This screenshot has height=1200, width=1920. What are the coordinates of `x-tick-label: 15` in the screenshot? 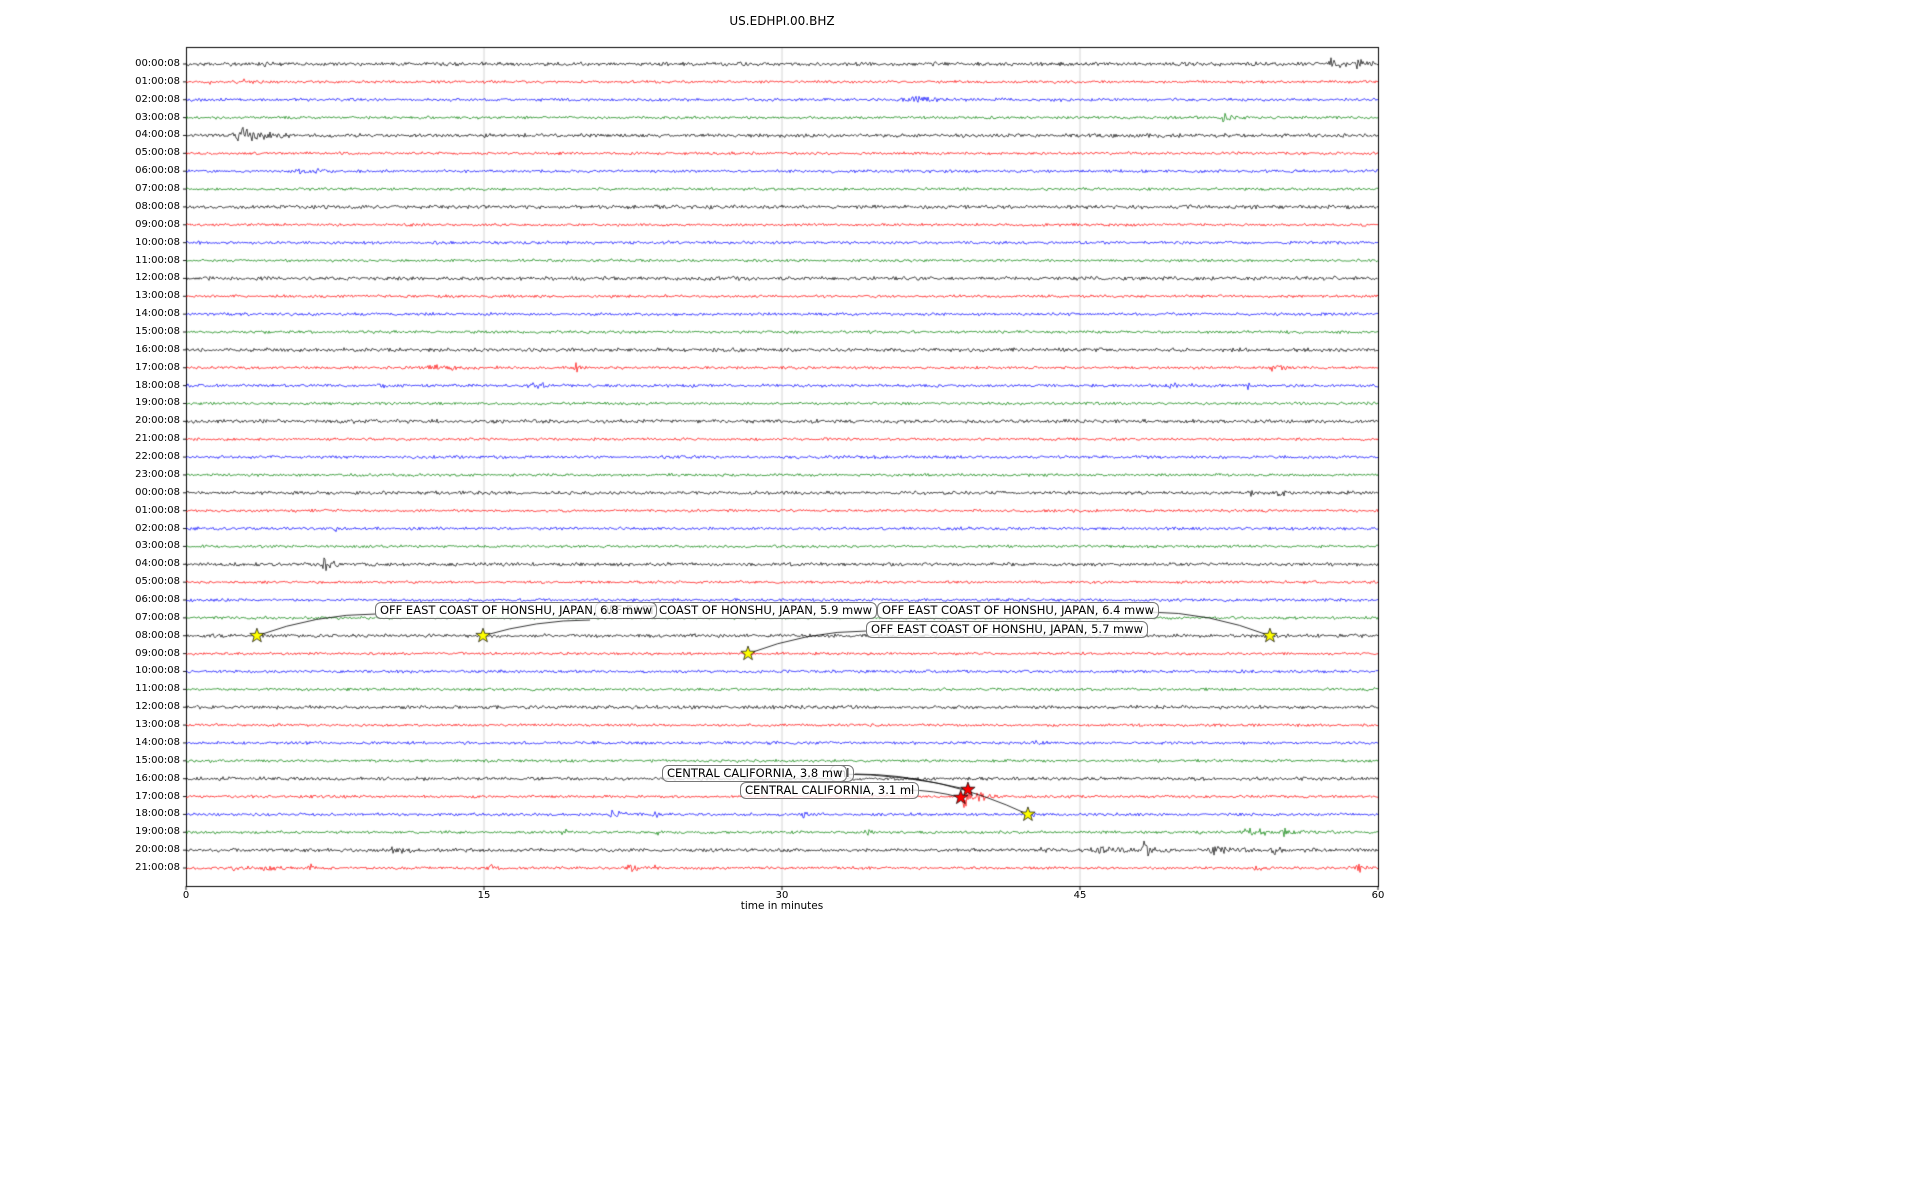 It's located at (484, 895).